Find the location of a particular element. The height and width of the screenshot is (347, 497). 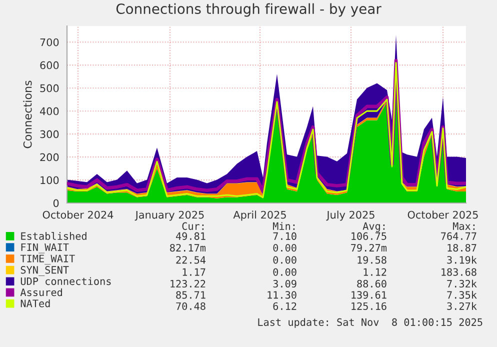

y-tick-label: 200 is located at coordinates (49, 157).